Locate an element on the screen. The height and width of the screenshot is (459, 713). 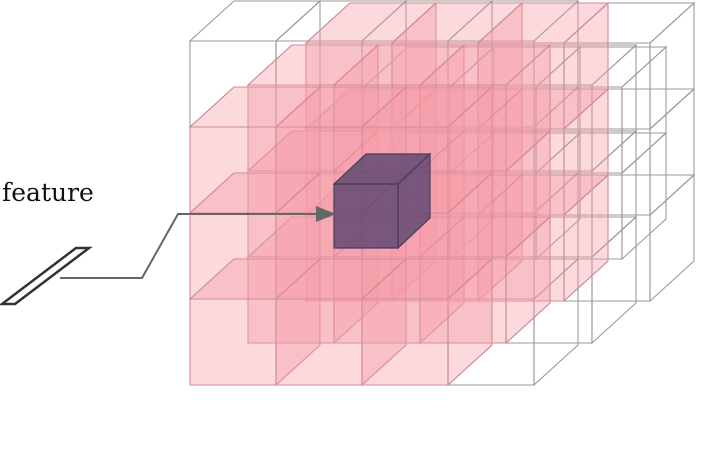
feature-vector is located at coordinates (46, 276).